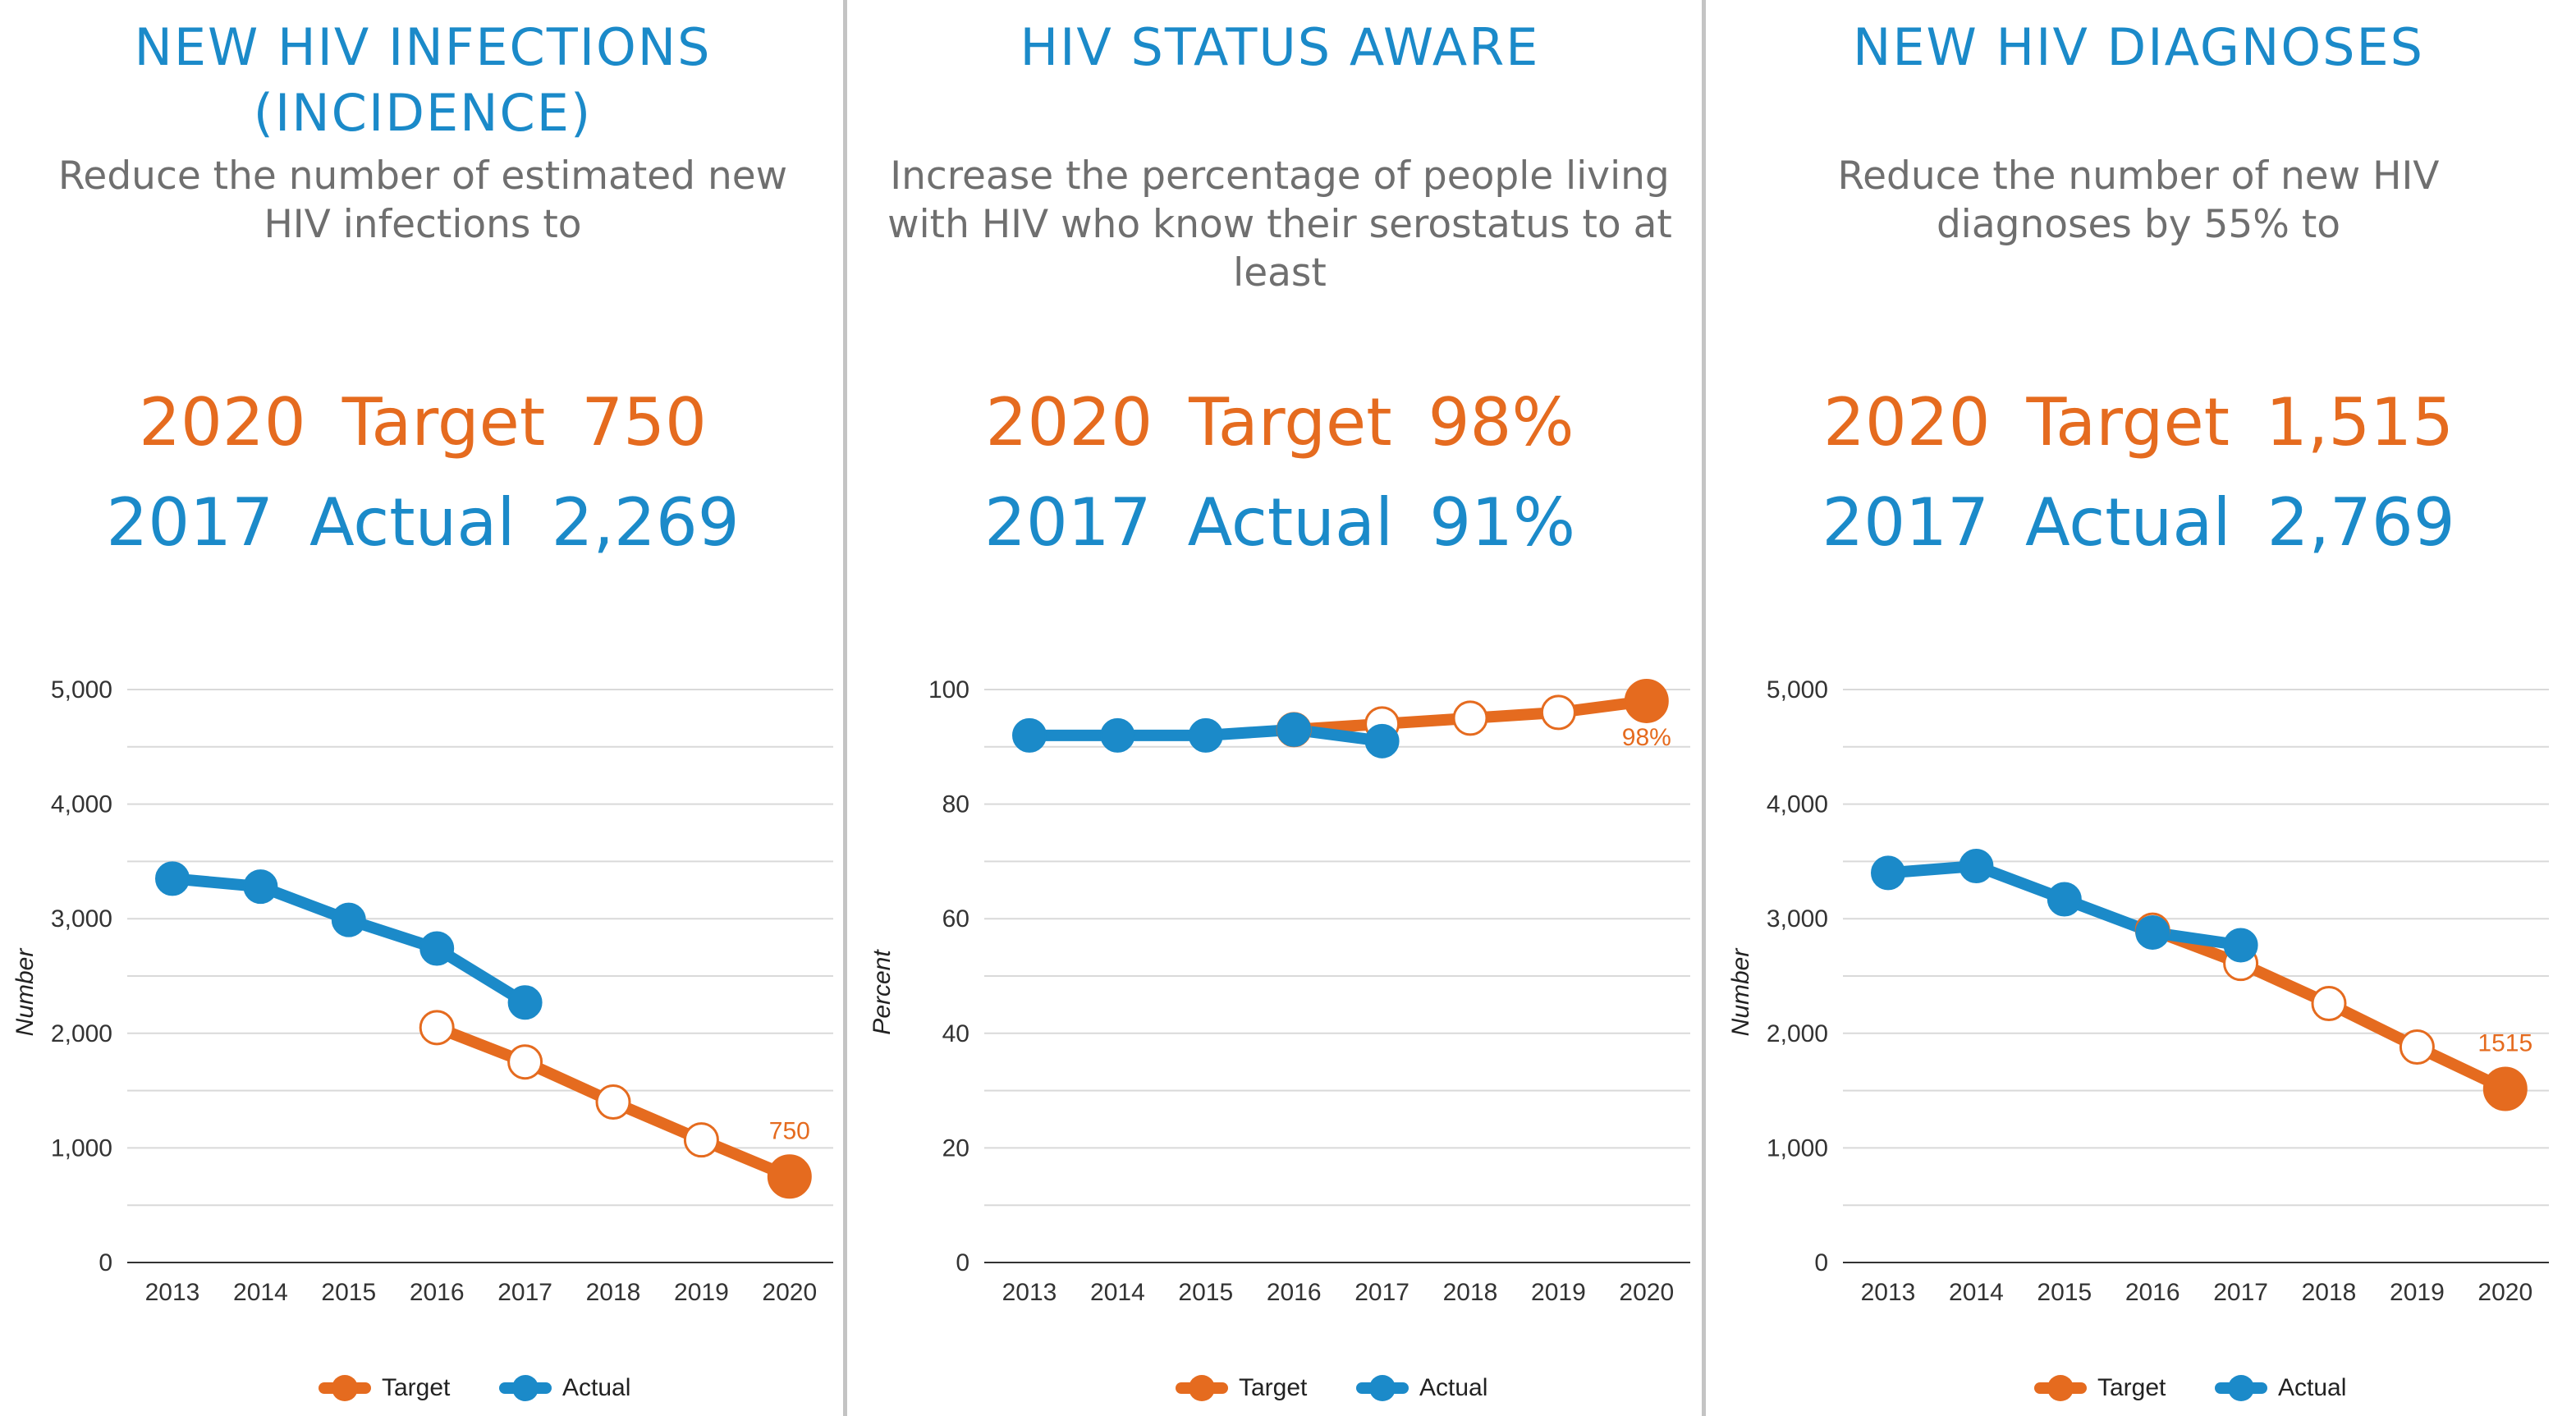  What do you see at coordinates (645, 522) in the screenshot?
I see `actual-value: 2,269` at bounding box center [645, 522].